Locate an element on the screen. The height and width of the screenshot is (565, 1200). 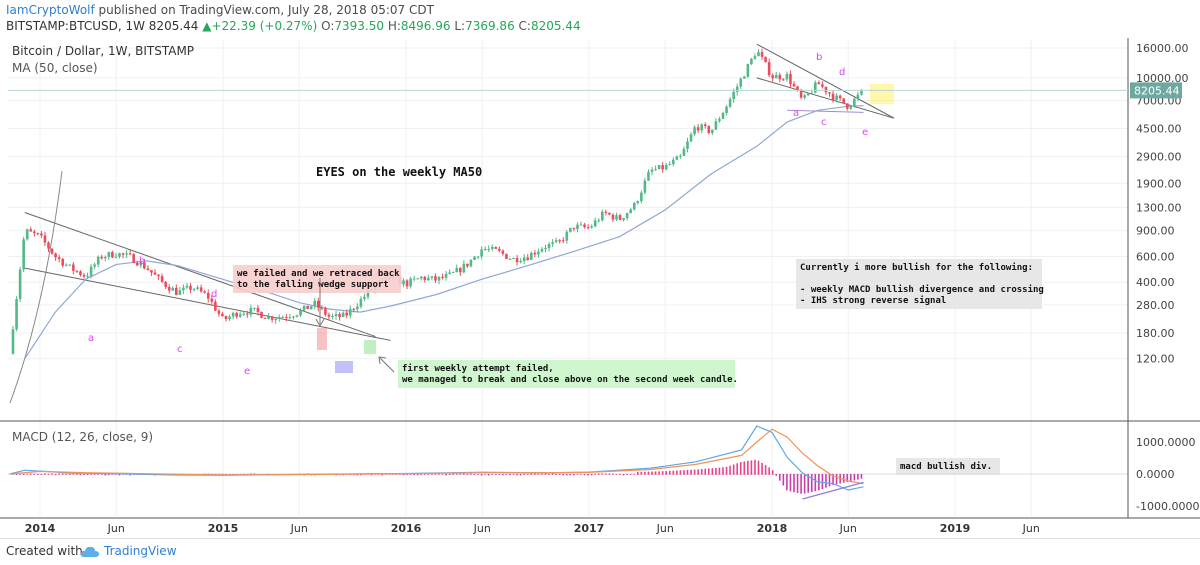
price-tick-label: 4500.00 is located at coordinates (1159, 129).